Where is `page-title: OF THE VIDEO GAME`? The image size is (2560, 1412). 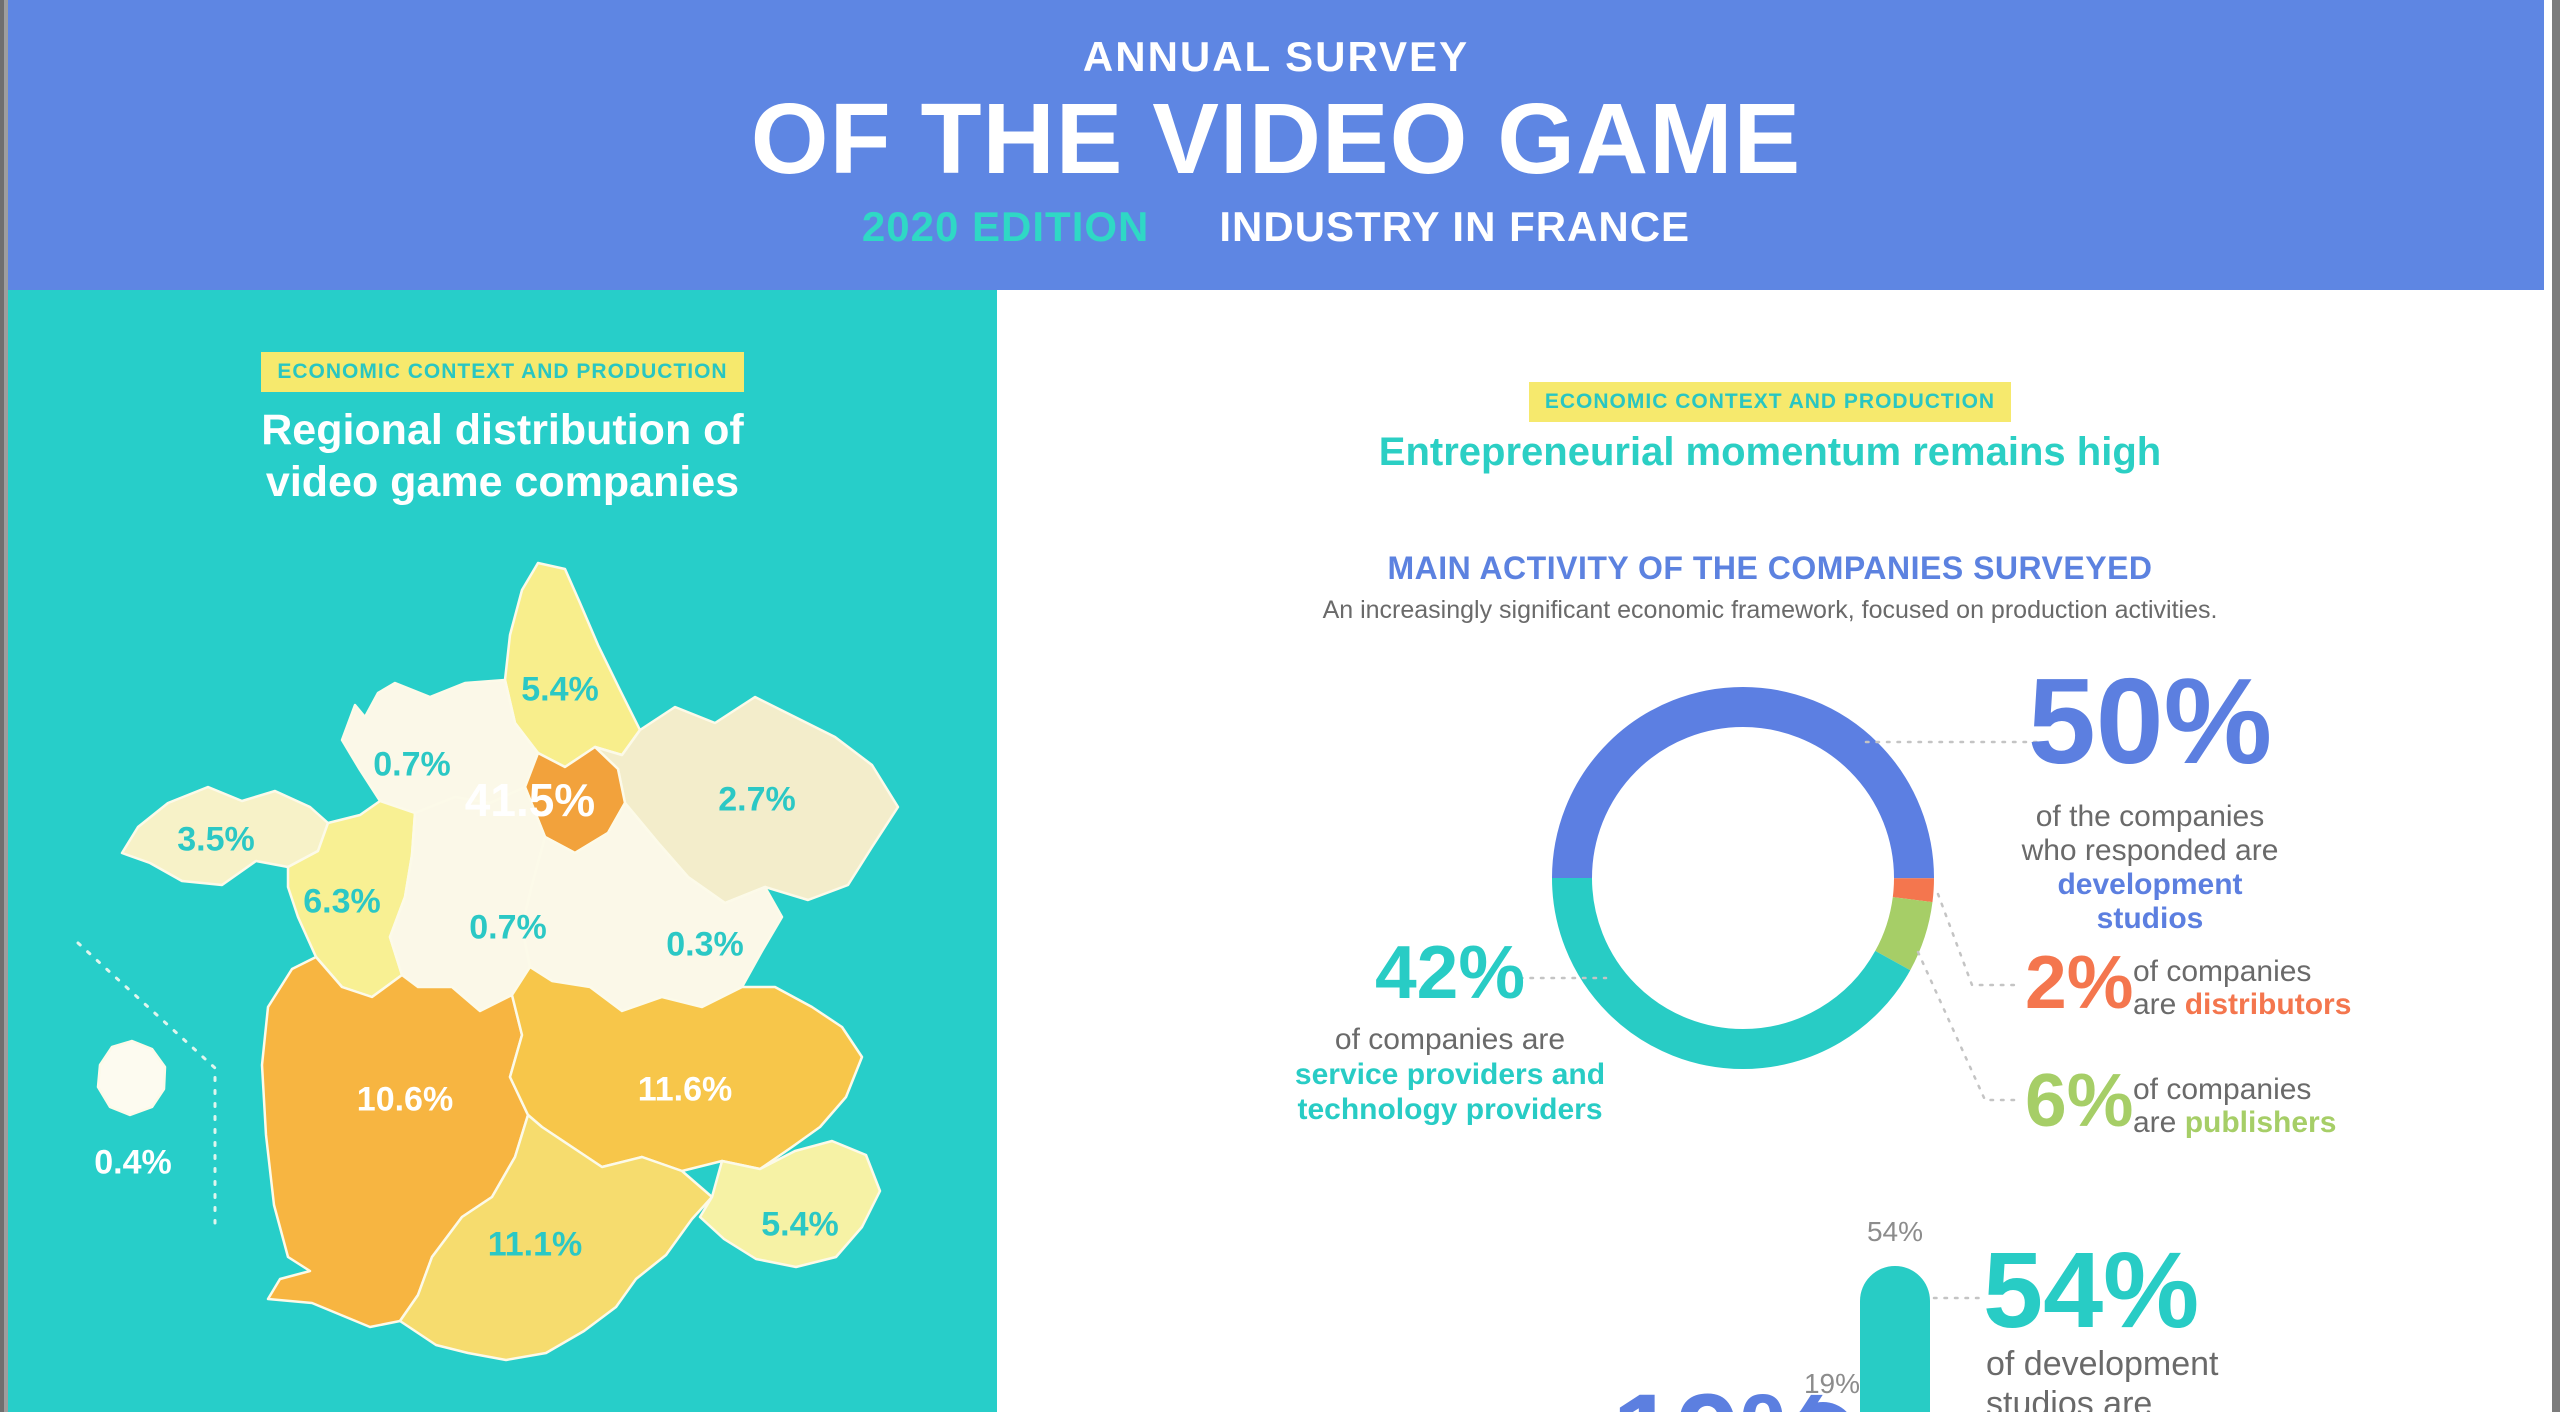
page-title: OF THE VIDEO GAME is located at coordinates (1276, 139).